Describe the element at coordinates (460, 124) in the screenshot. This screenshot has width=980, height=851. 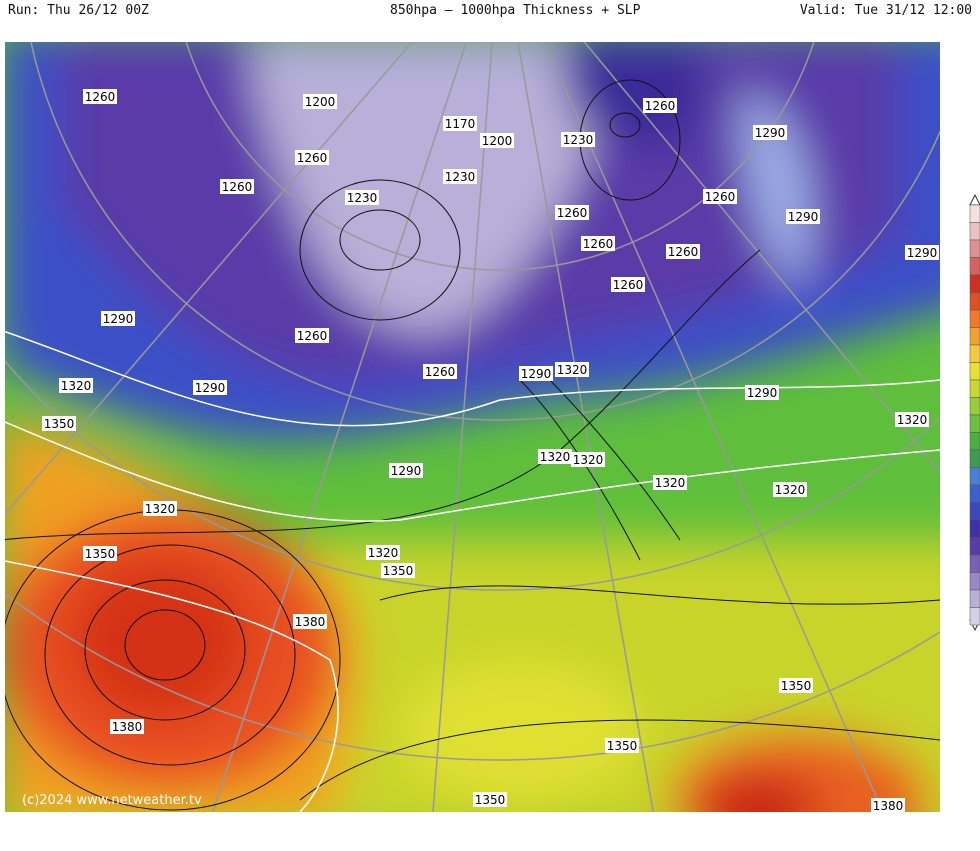
I see `contour-label: 1170` at that location.